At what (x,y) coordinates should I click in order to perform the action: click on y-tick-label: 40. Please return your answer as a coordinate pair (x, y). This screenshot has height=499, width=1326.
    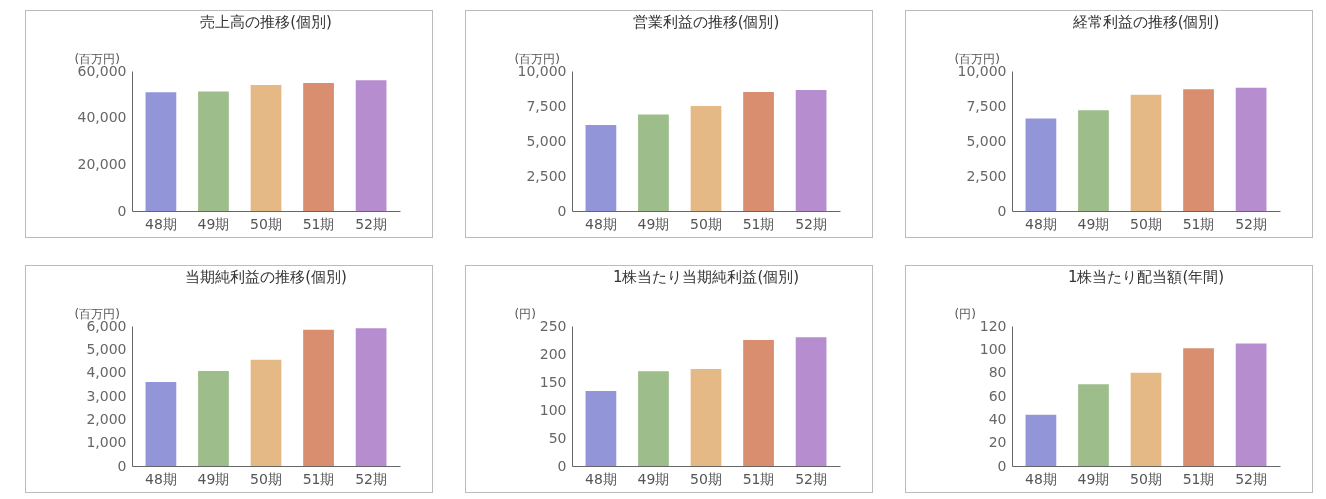
    Looking at the image, I should click on (997, 418).